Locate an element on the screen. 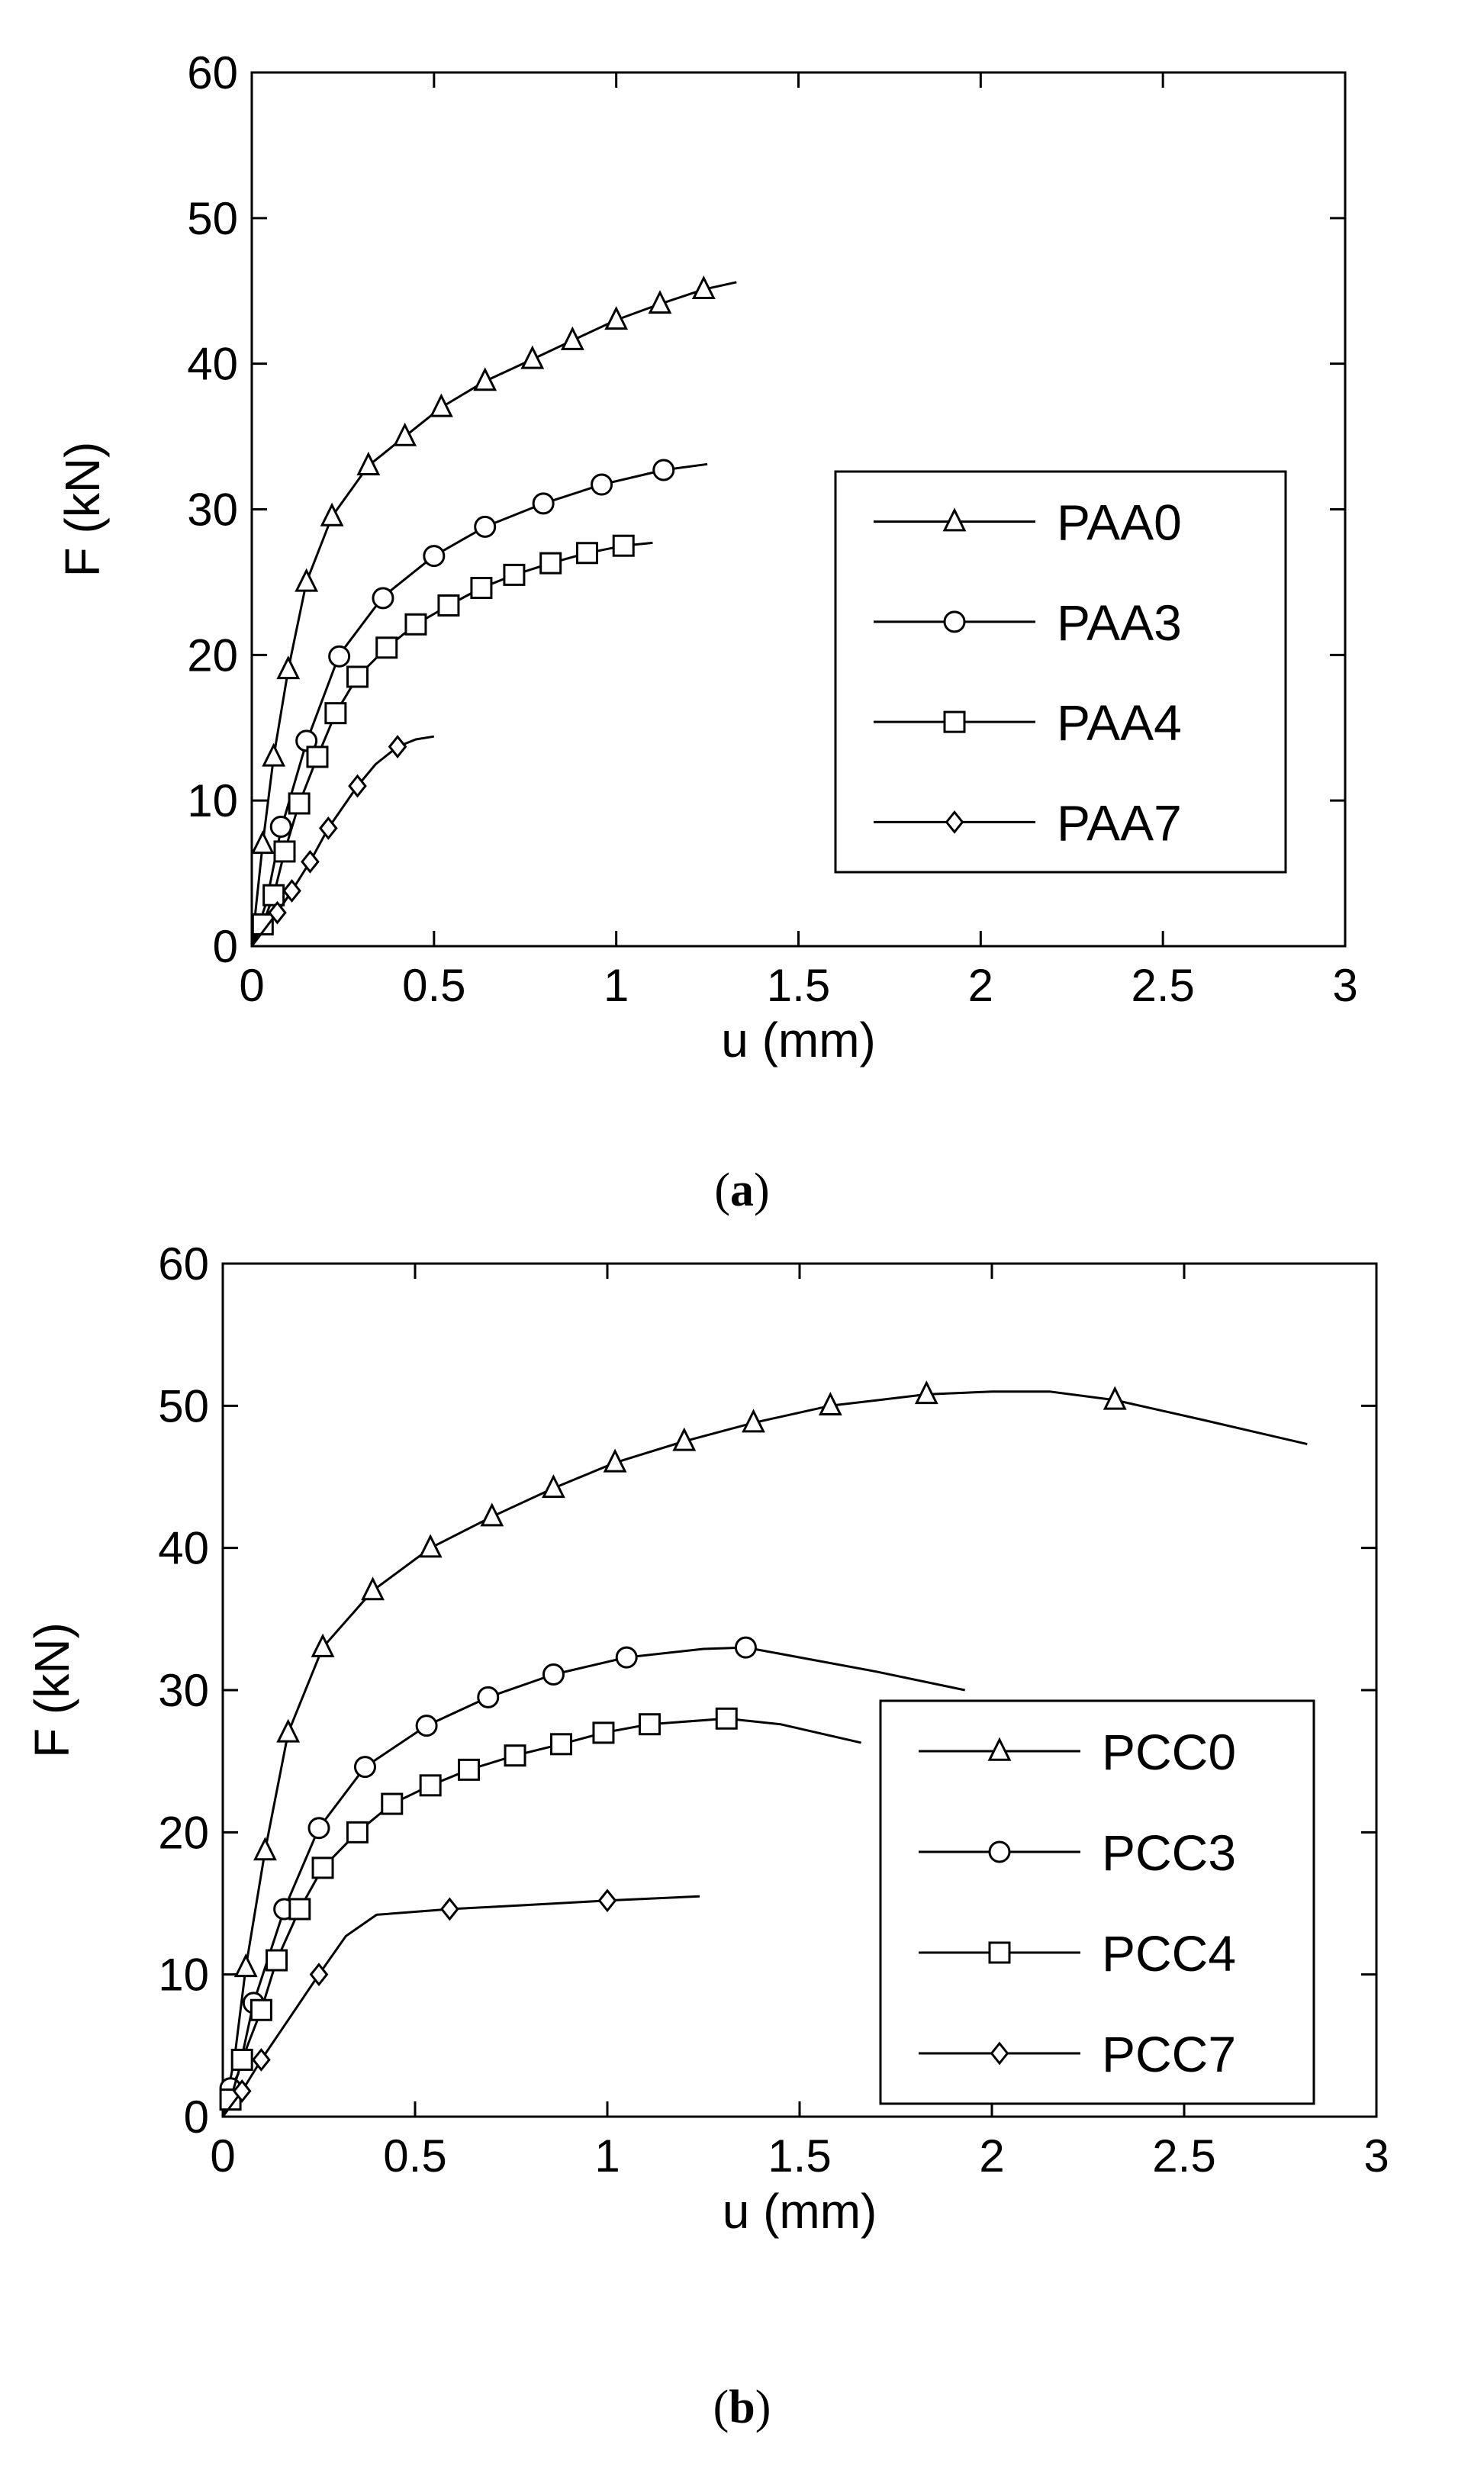  series-line-paa3 is located at coordinates (479, 704).